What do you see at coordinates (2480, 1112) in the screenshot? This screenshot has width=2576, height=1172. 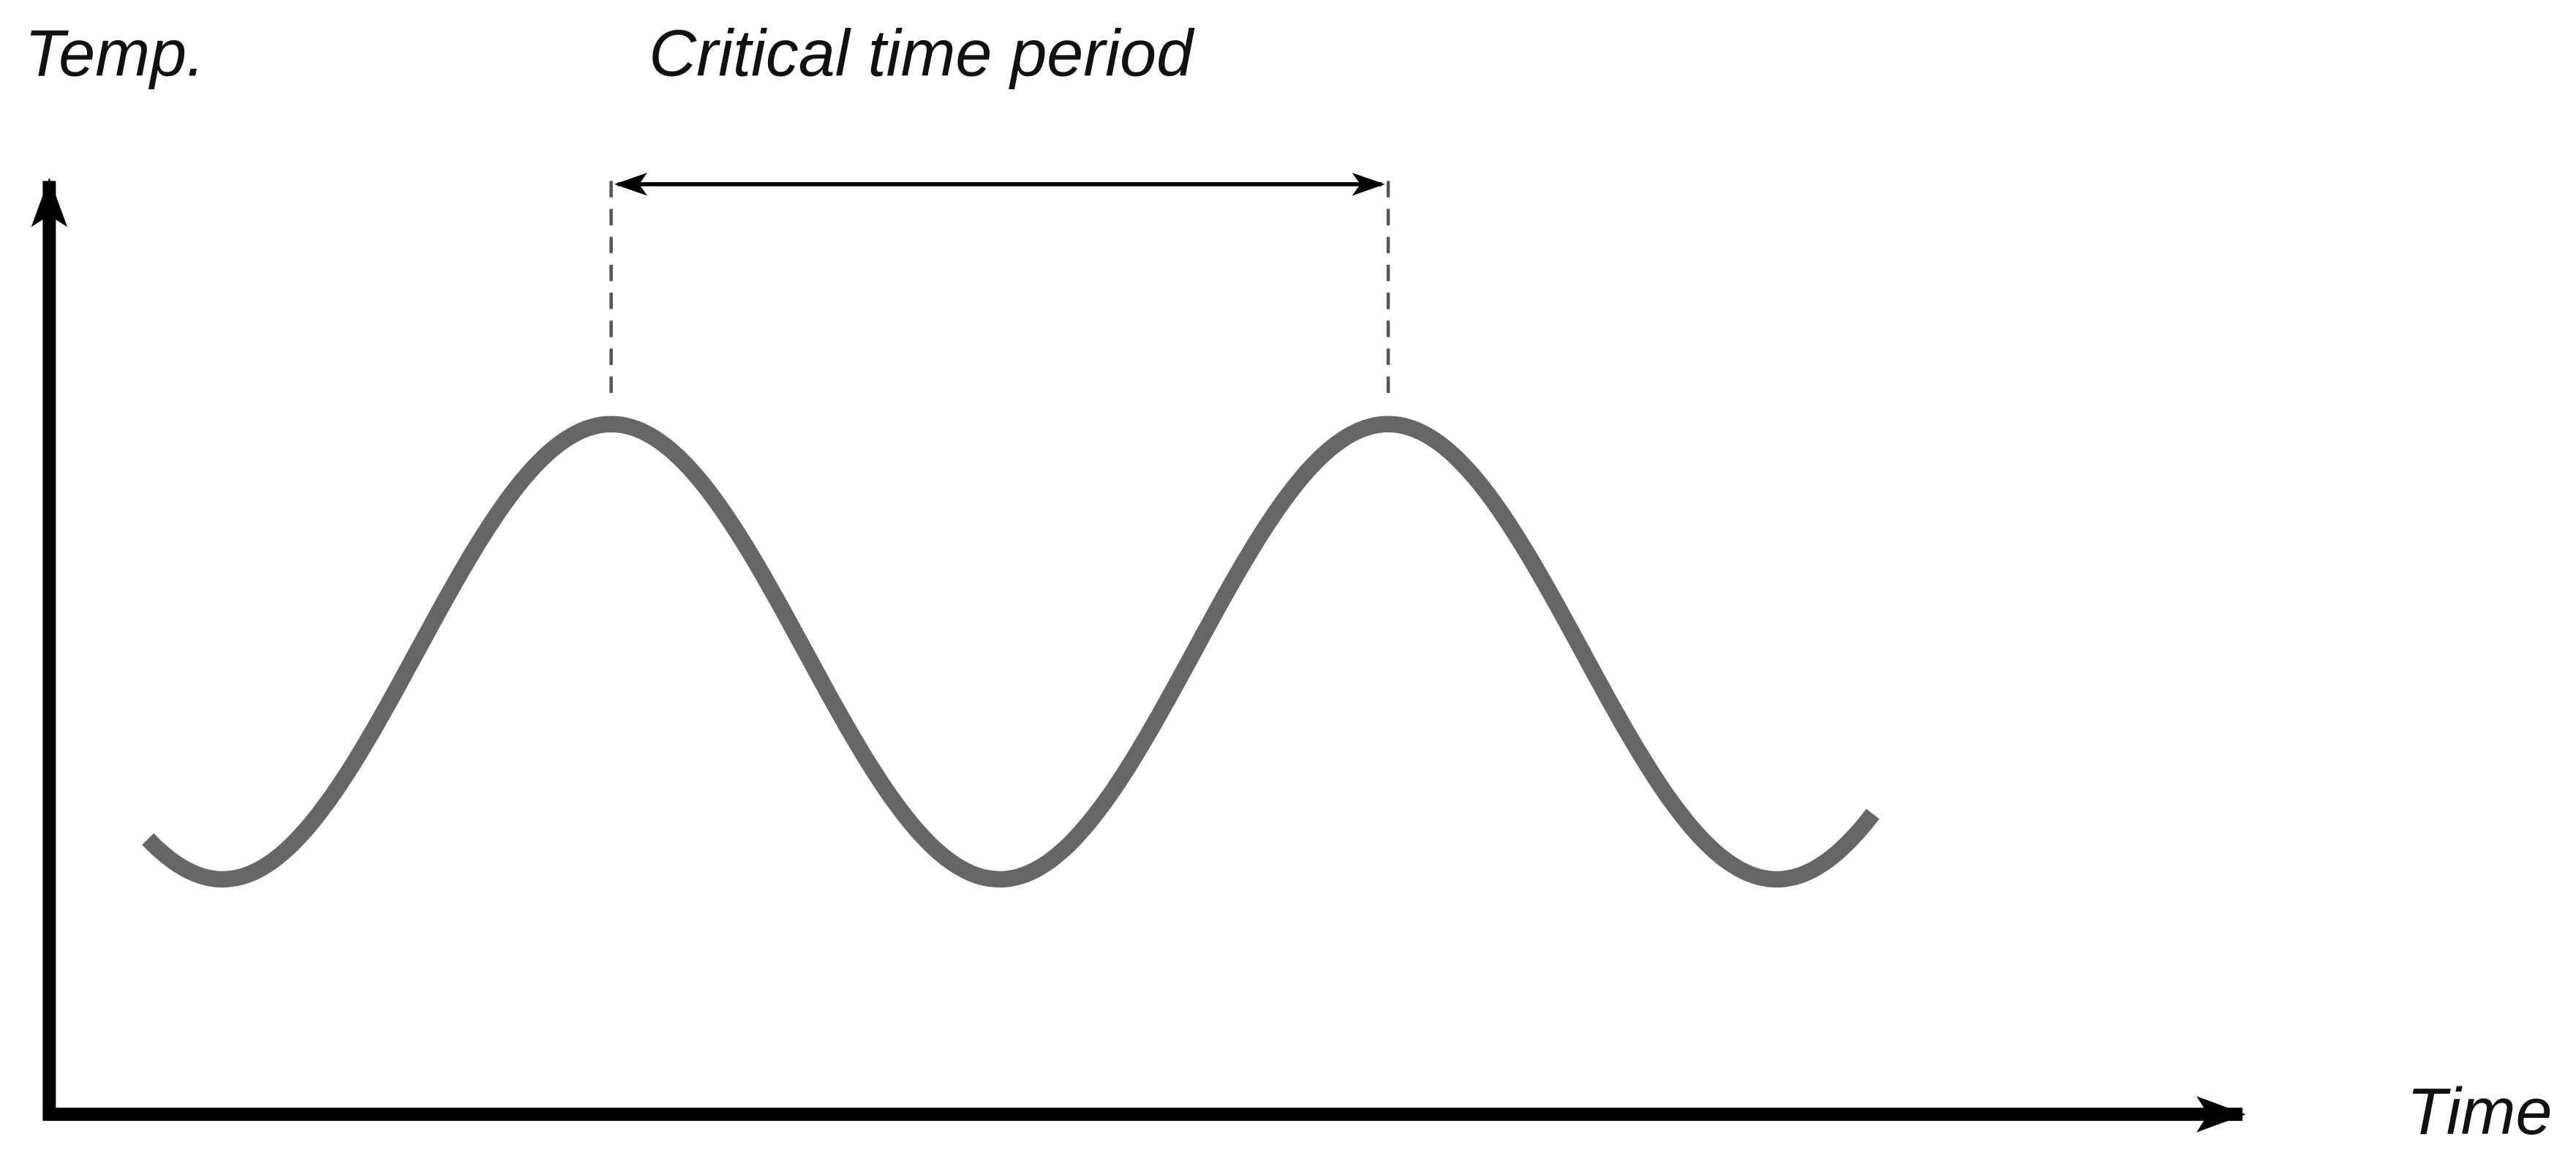 I see `x-axis-label: Time` at bounding box center [2480, 1112].